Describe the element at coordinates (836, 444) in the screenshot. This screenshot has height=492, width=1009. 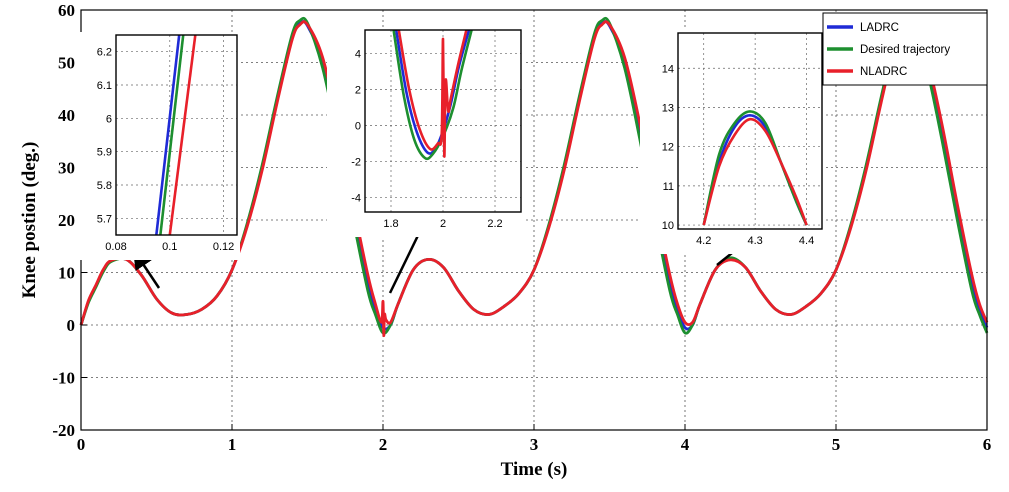
I see `x-tick-label: 5` at that location.